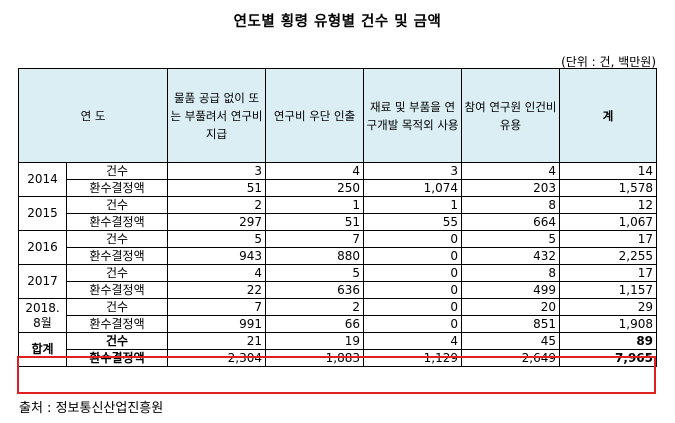  Describe the element at coordinates (608, 222) in the screenshot. I see `total-cell: 1,067` at that location.